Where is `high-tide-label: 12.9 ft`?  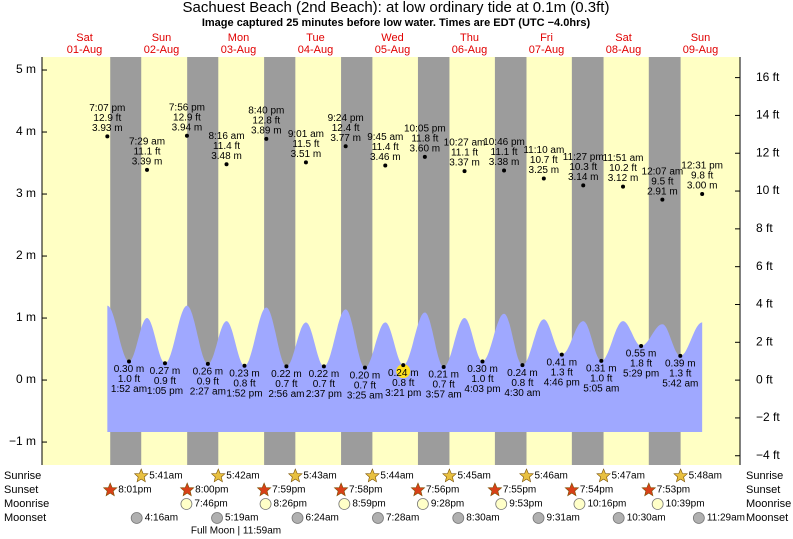 high-tide-label: 12.9 ft is located at coordinates (107, 118).